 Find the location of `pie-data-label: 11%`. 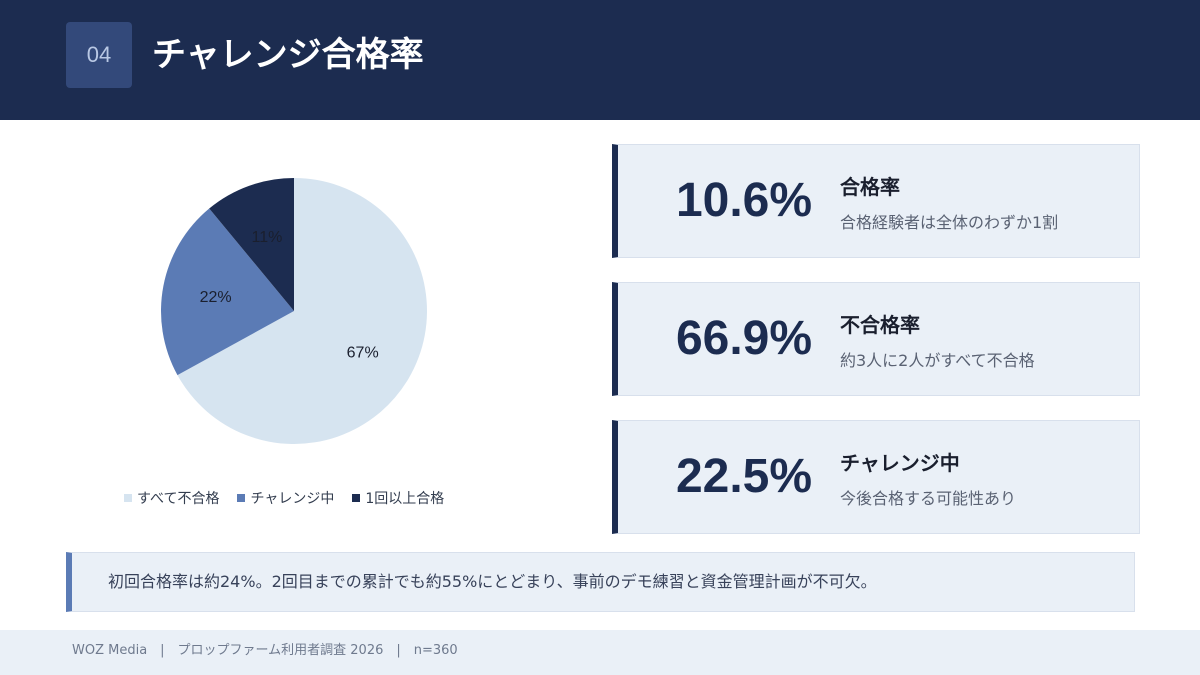

pie-data-label: 11% is located at coordinates (267, 237).